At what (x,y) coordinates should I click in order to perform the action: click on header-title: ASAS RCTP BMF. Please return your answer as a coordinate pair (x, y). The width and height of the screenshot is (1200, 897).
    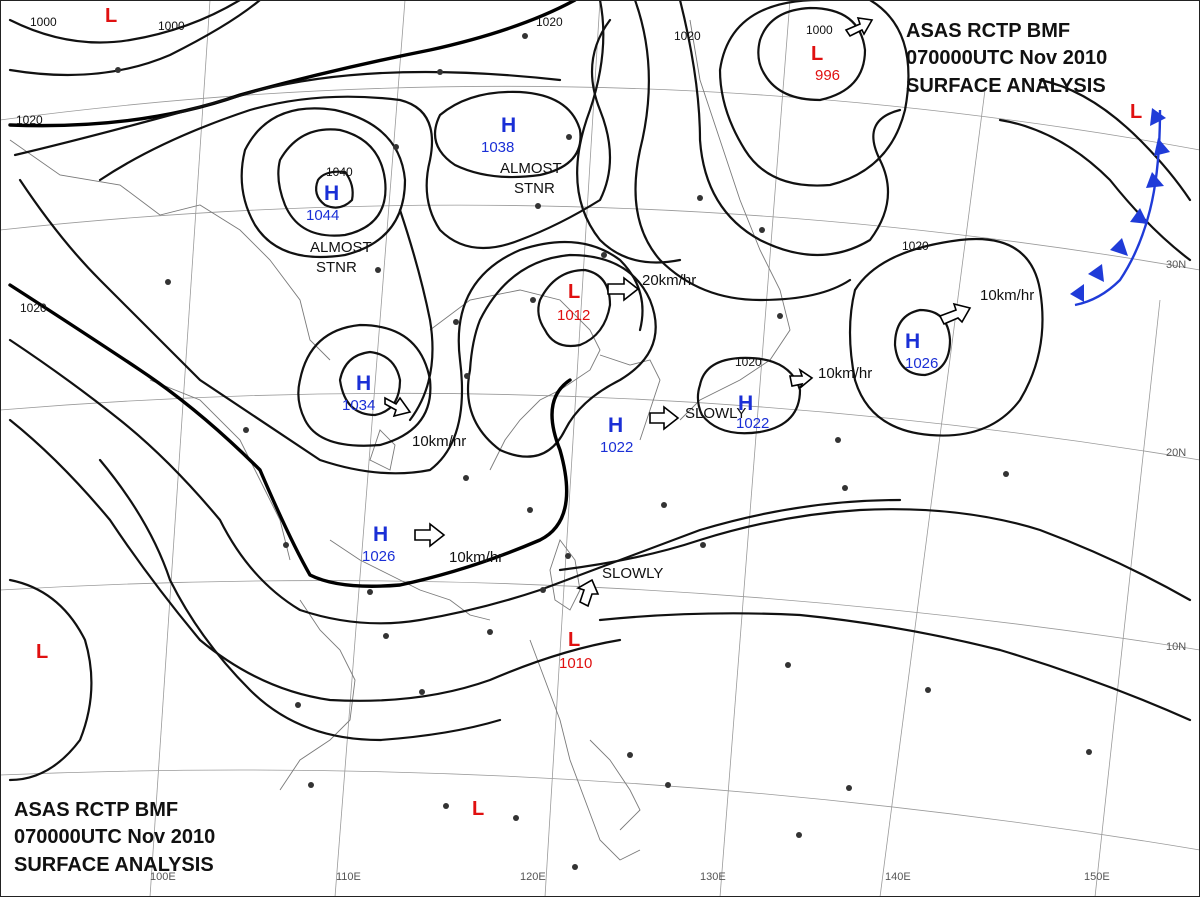
    Looking at the image, I should click on (988, 31).